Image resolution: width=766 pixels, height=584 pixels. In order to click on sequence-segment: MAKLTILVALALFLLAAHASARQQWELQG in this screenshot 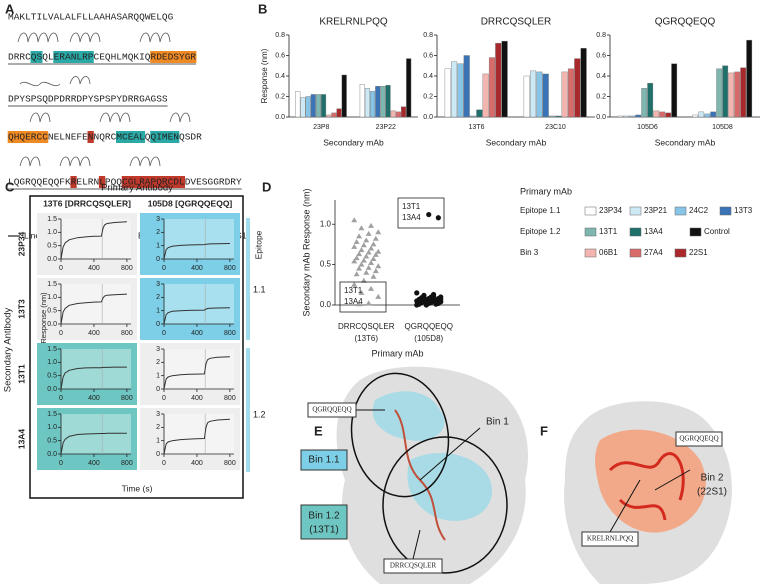, I will do `click(91, 17)`.